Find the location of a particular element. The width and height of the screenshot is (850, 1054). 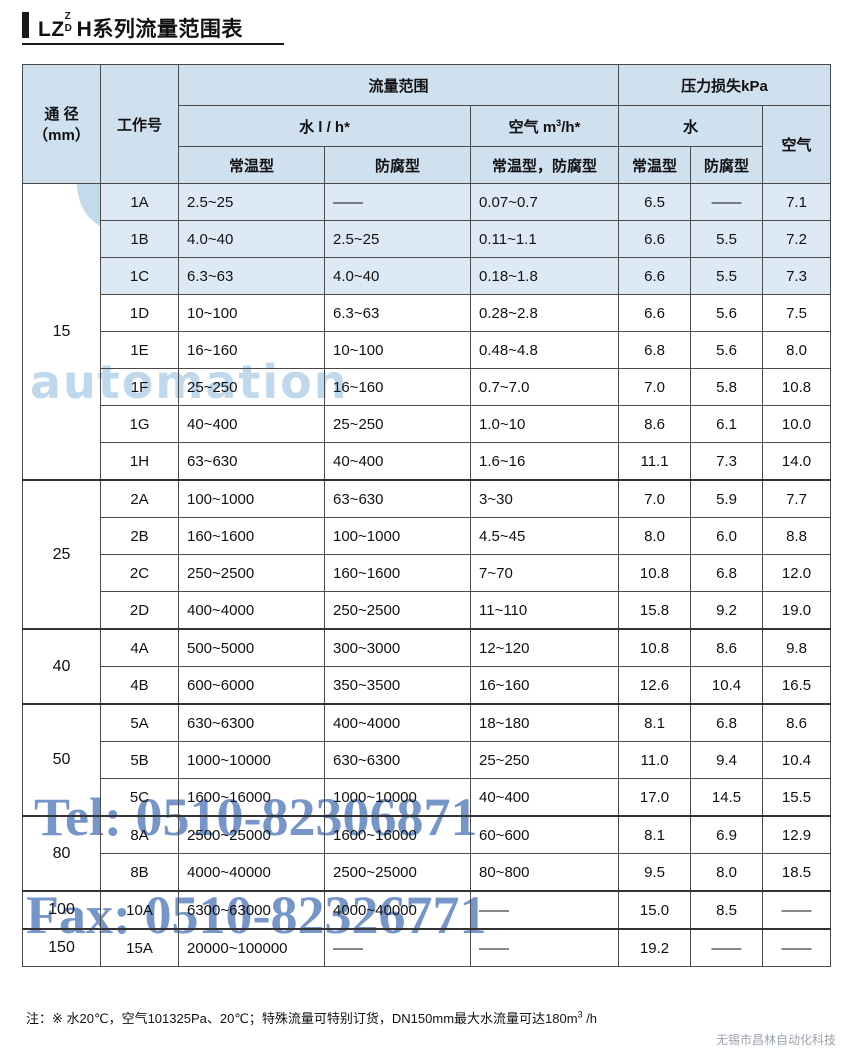

cell-water-normal: 40~400 is located at coordinates (251, 424).